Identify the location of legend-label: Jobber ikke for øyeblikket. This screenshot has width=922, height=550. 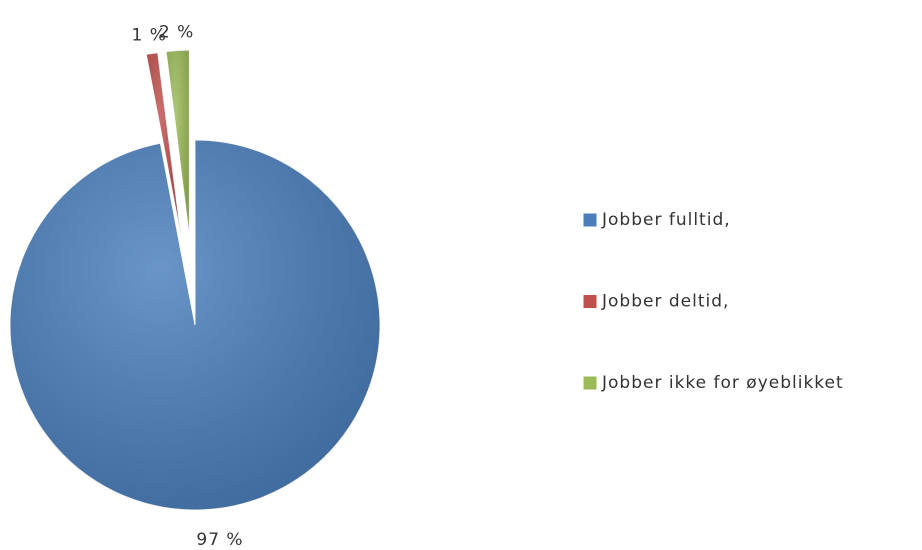
(722, 383).